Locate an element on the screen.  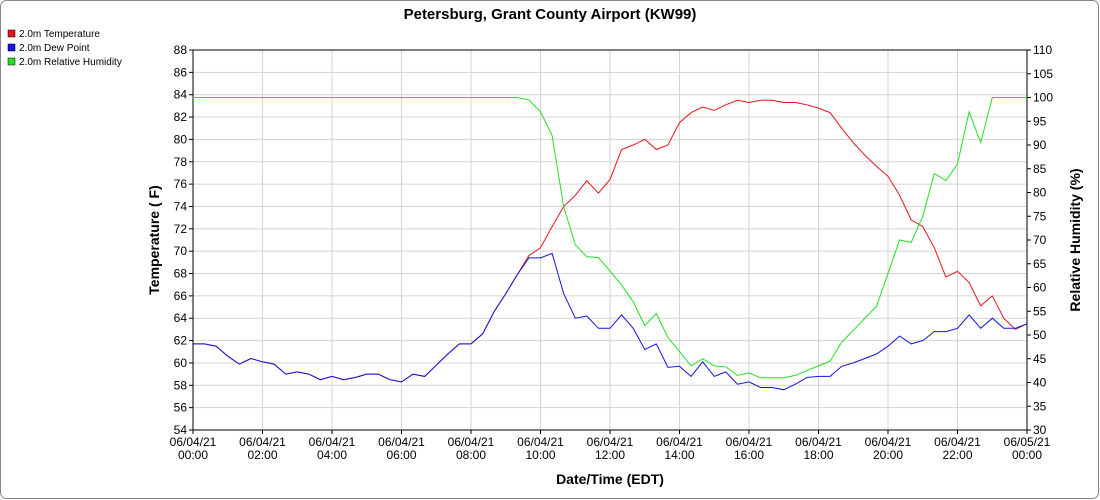
y-axis-label: Temperature ( F) is located at coordinates (154, 239).